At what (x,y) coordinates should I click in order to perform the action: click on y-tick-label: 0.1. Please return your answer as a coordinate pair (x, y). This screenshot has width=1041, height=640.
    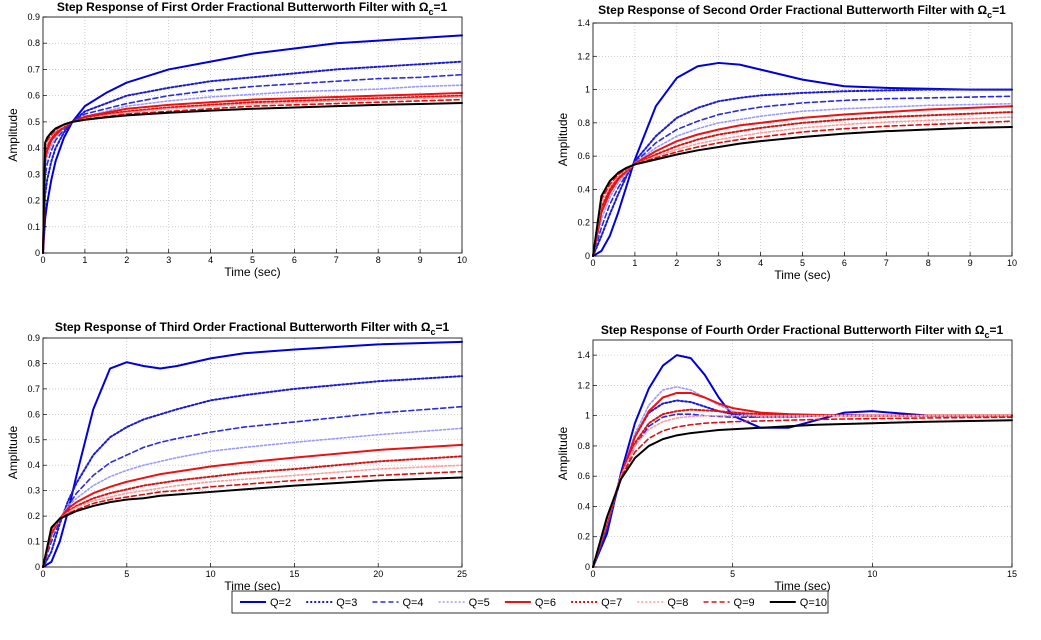
    Looking at the image, I should click on (33, 227).